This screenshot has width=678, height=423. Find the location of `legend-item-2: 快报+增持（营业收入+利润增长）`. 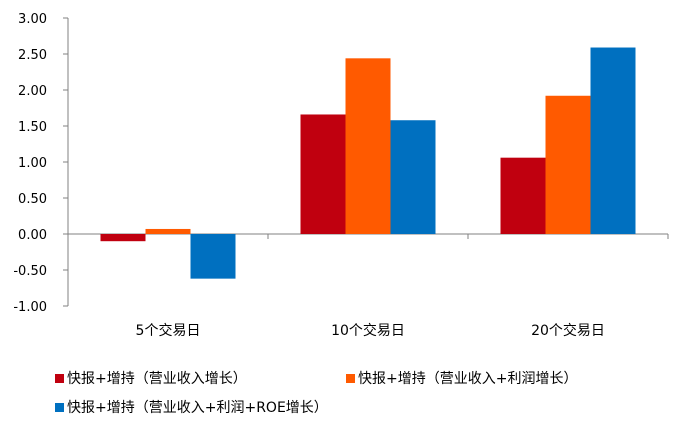

legend-item-2: 快报+增持（营业收入+利润增长） is located at coordinates (461, 378).